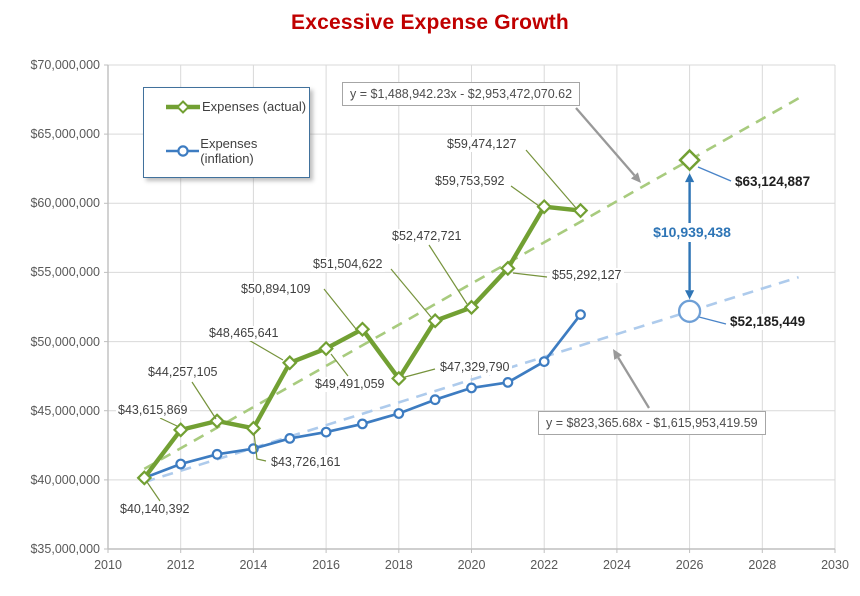  Describe the element at coordinates (435, 321) in the screenshot. I see `marker-actual-2019` at that location.